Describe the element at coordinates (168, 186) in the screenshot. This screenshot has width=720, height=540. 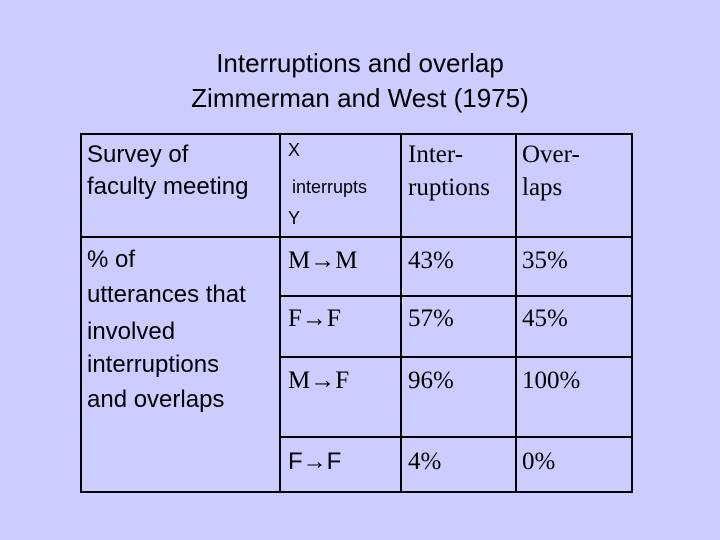
I see `header-cell: faculty meeting` at that location.